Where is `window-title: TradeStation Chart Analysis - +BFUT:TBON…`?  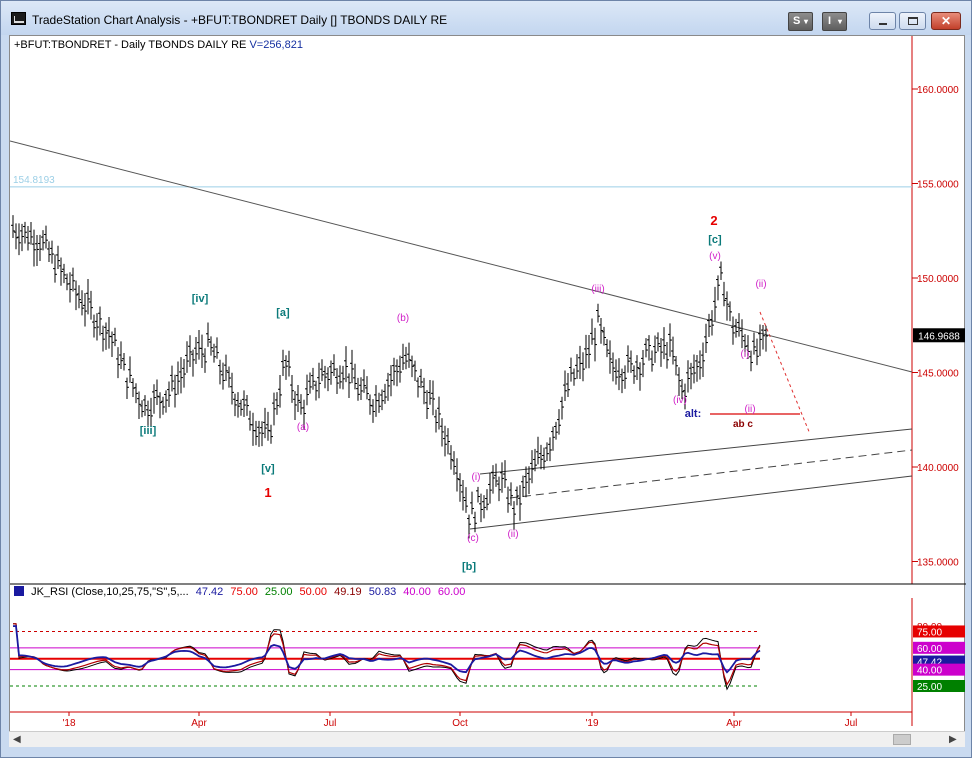
window-title: TradeStation Chart Analysis - +BFUT:TBON… is located at coordinates (240, 20).